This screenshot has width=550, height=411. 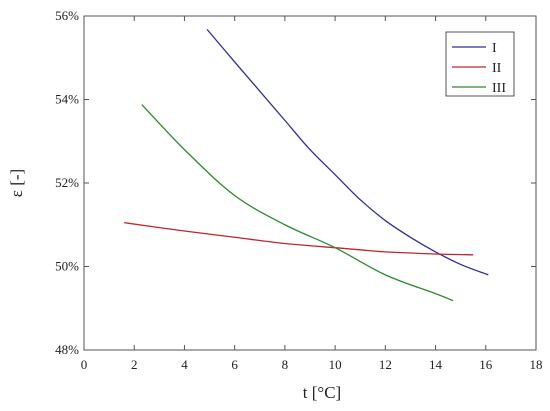 What do you see at coordinates (497, 68) in the screenshot?
I see `legend-label-ii: II` at bounding box center [497, 68].